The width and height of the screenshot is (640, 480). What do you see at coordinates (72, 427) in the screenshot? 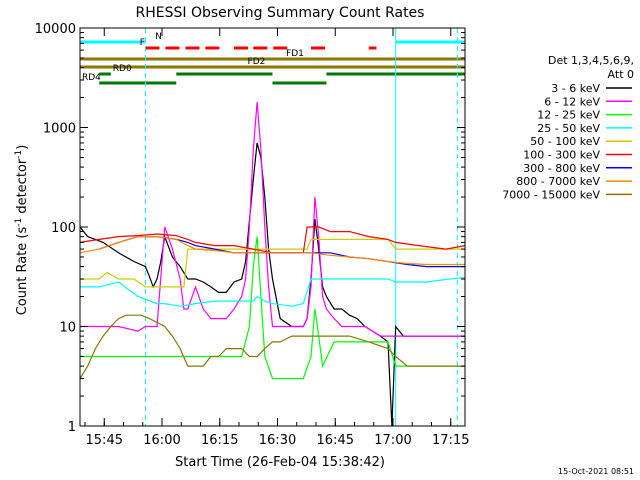
I see `y-tick-label-0: 1` at bounding box center [72, 427].